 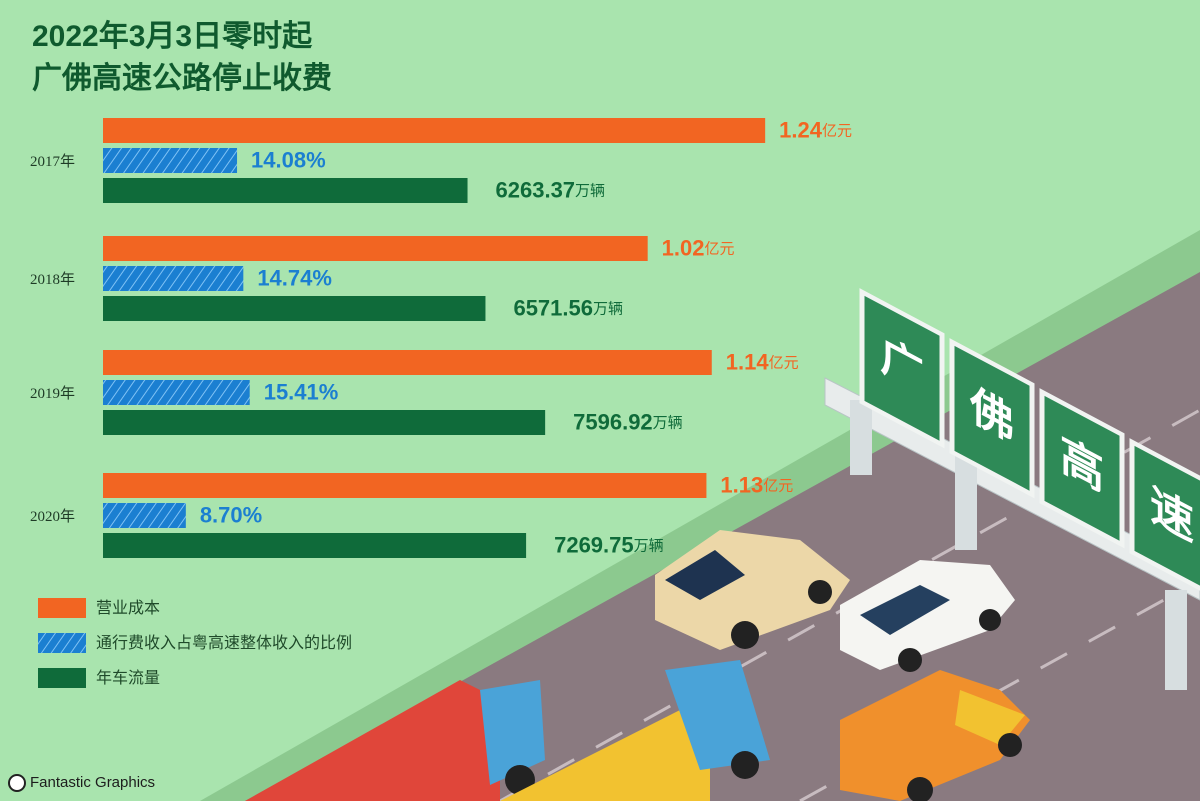 I want to click on title-line-1: 2022年3月3日零时起, so click(x=172, y=36).